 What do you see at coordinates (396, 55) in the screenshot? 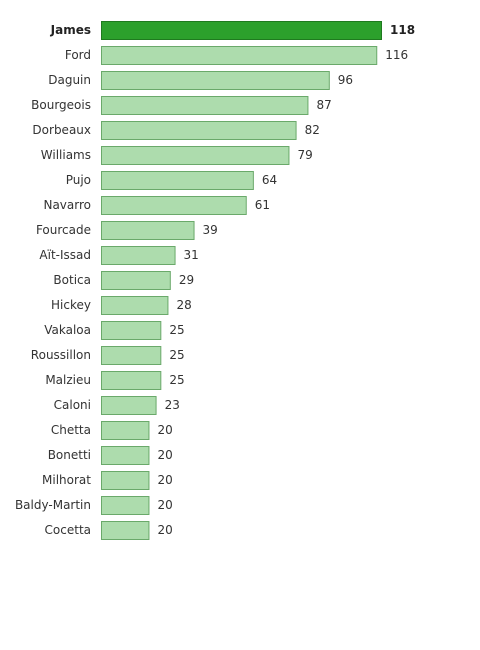
I see `value-label: 116` at bounding box center [396, 55].